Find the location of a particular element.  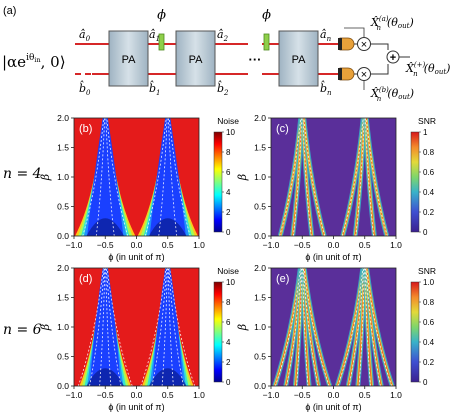

phi-label-n: ϕ is located at coordinates (266, 15).